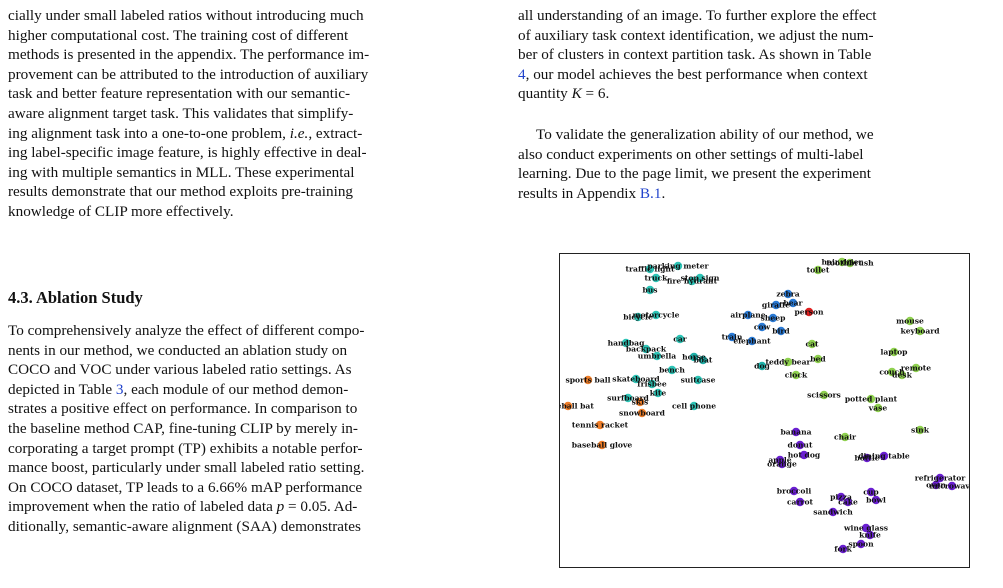  Describe the element at coordinates (627, 343) in the screenshot. I see `scatter-point-label: handbag` at that location.